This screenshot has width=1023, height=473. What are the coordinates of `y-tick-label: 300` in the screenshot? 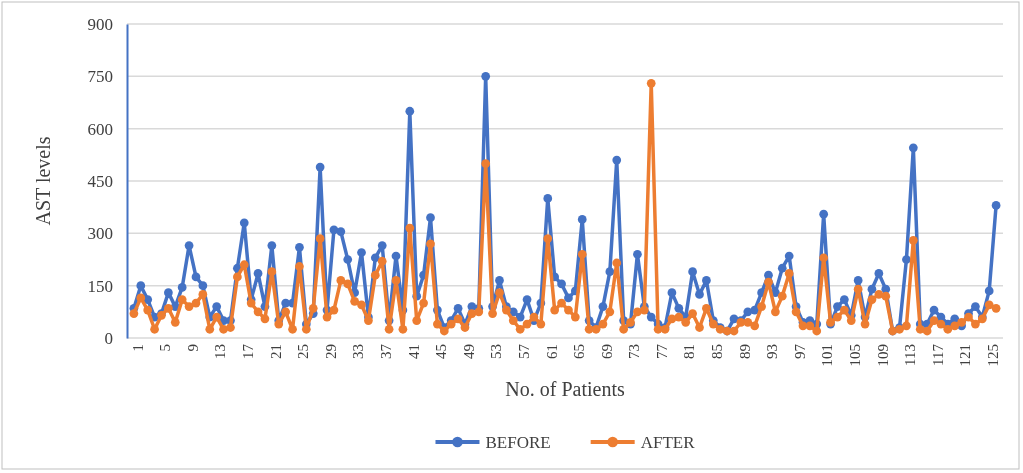 It's located at (100, 234).